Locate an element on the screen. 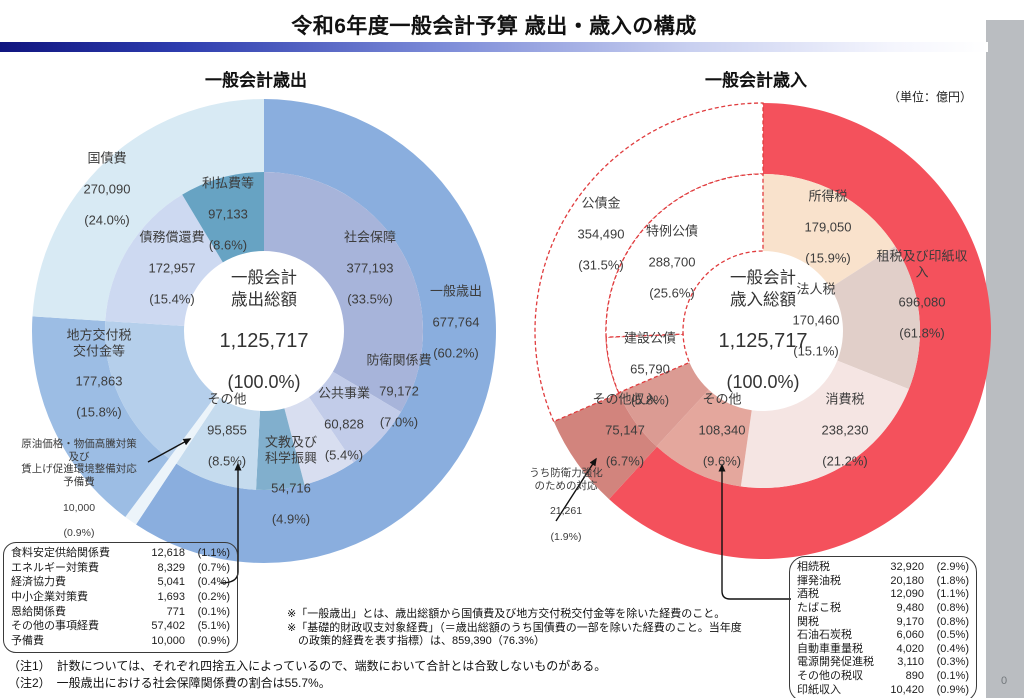 This screenshot has height=698, width=1024. row-label: その他の事項経費 is located at coordinates (55, 626).